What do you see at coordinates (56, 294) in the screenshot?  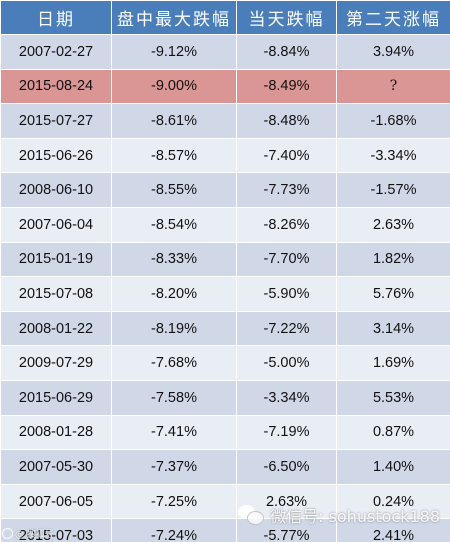 I see `cell-date: 2015-07-08` at bounding box center [56, 294].